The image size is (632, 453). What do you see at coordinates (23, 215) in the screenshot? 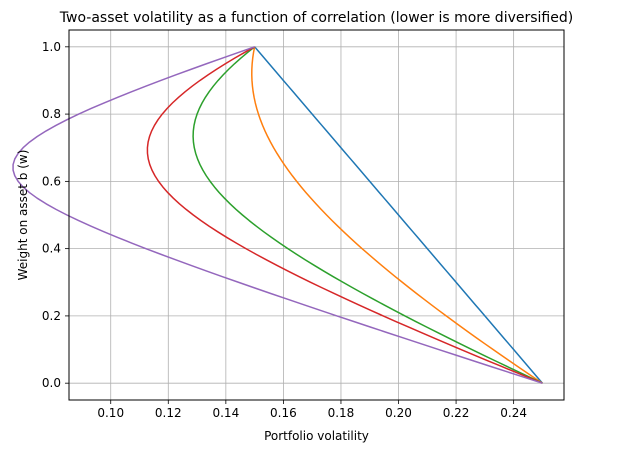
I see `y-axis-label: Weight on asset b (w)` at bounding box center [23, 215].